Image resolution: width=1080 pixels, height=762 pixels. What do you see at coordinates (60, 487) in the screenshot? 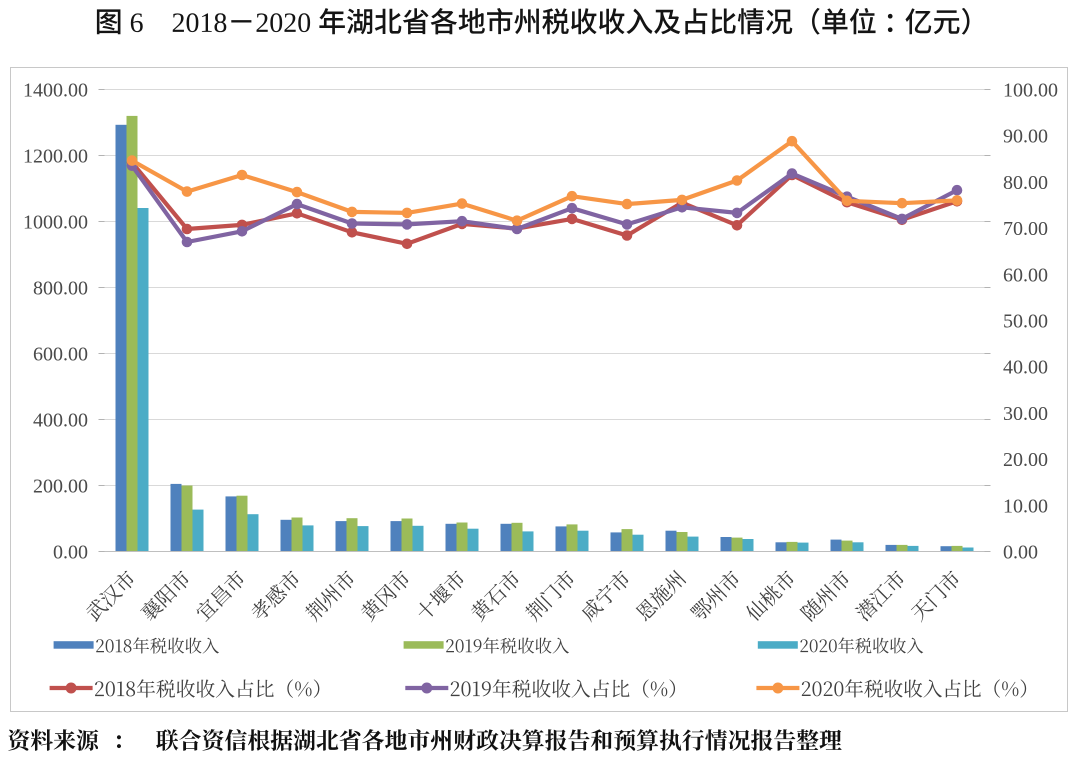
I see `svg-text: 200.00` at bounding box center [60, 487].